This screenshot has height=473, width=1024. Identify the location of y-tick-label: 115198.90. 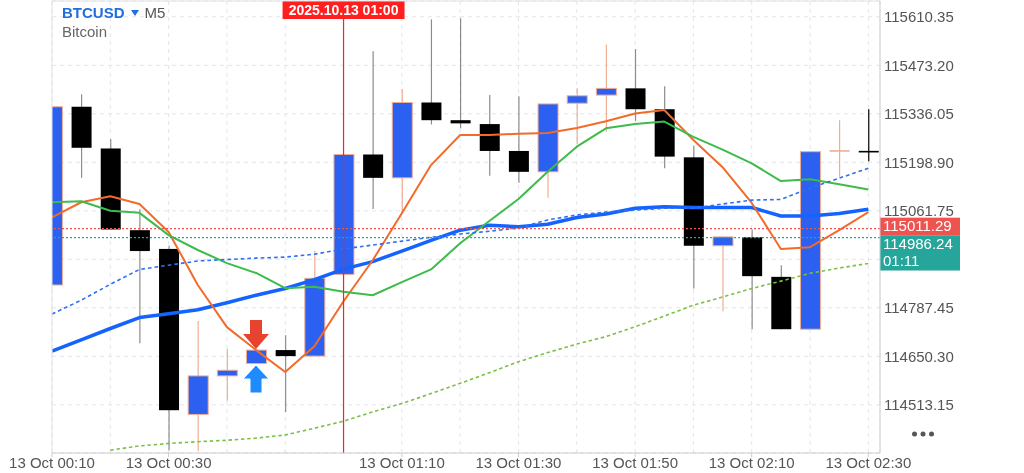
(919, 162).